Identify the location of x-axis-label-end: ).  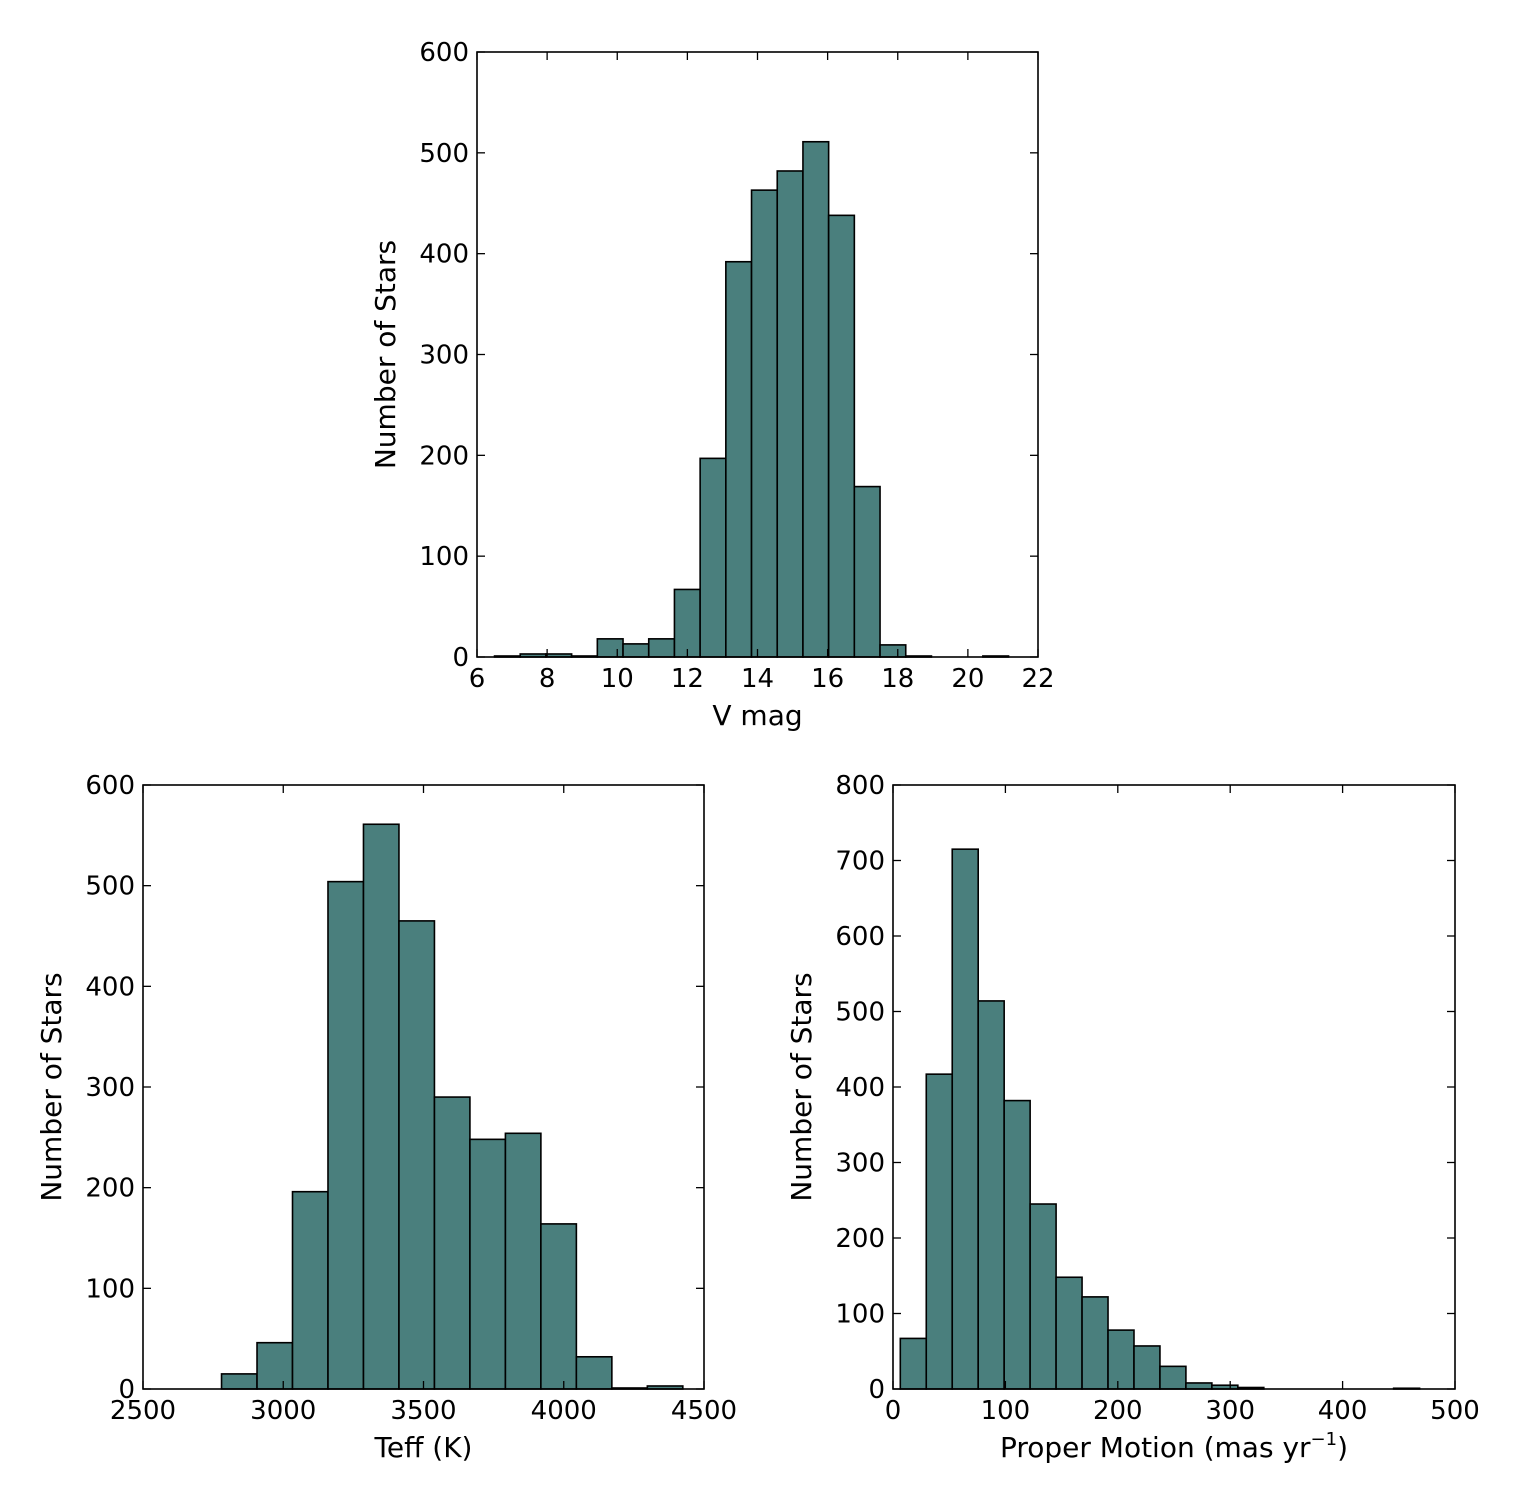
(1342, 1447).